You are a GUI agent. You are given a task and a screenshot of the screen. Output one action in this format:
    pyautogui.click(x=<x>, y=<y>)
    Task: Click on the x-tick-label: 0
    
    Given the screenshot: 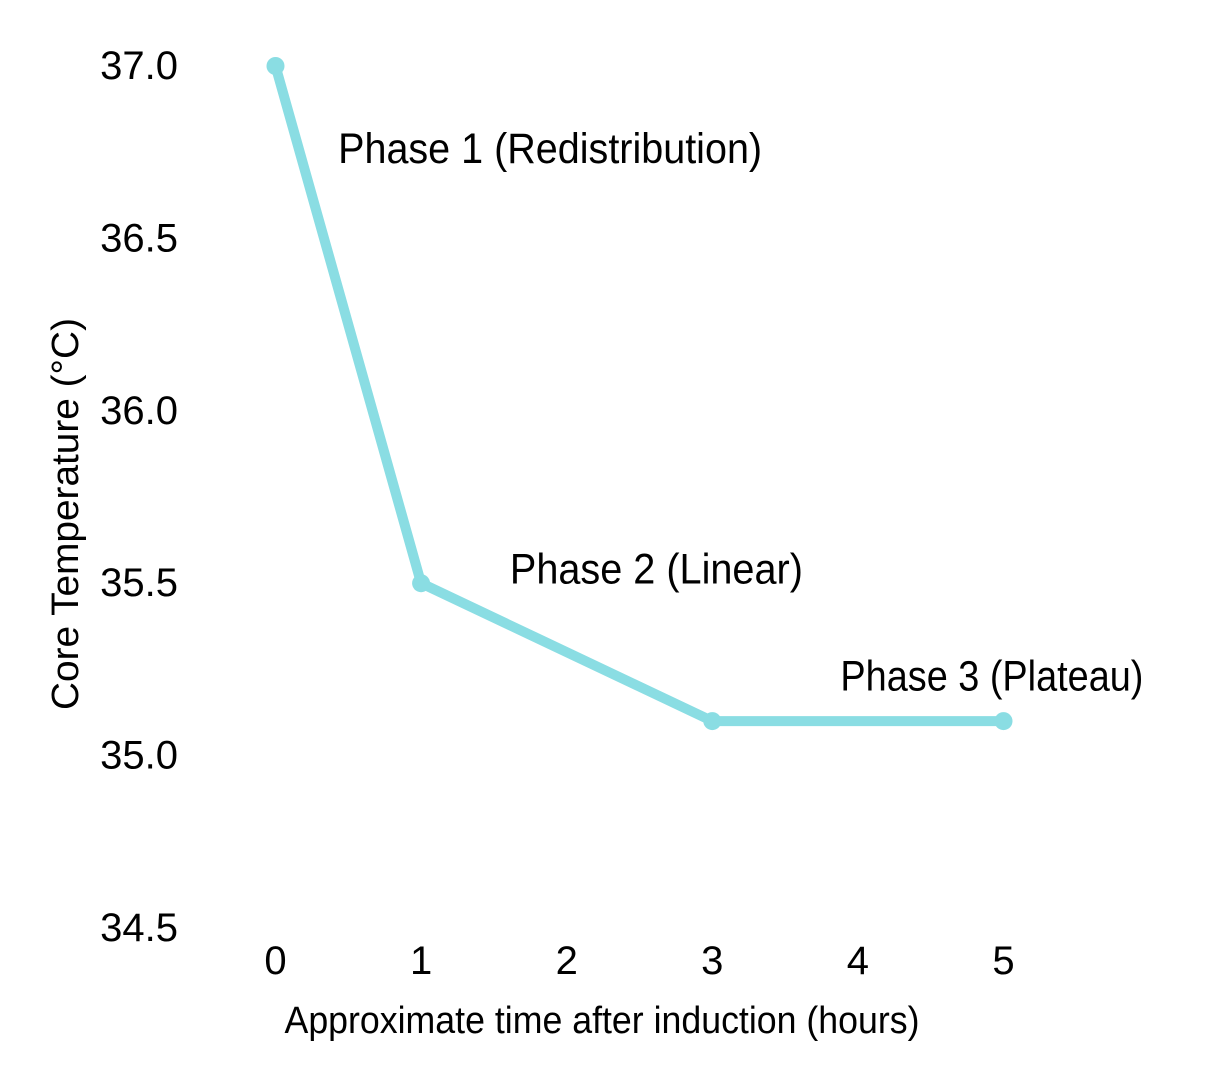 What is the action you would take?
    pyautogui.click(x=275, y=961)
    